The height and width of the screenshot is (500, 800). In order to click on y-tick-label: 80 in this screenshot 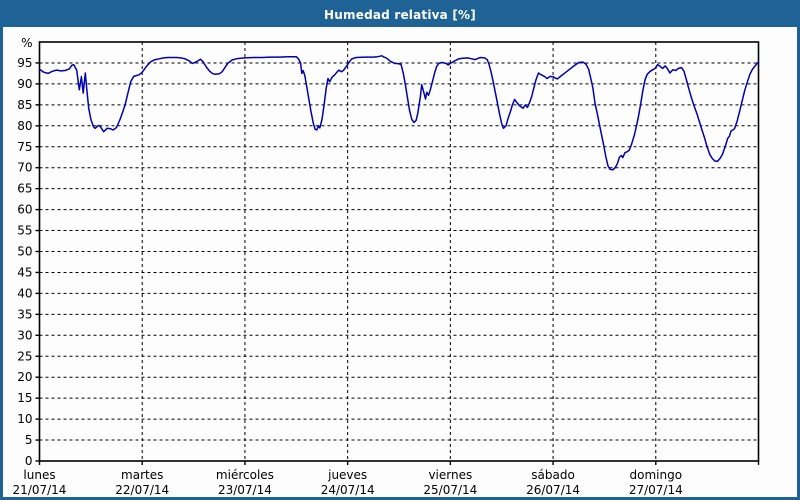, I will do `click(24, 126)`.